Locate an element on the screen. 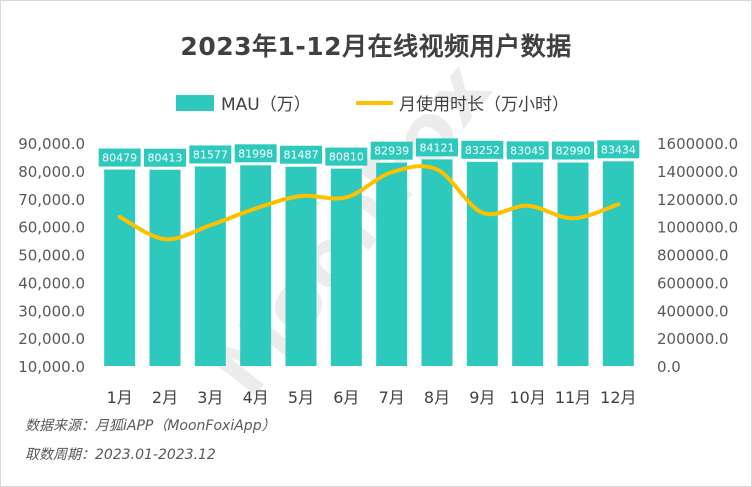 This screenshot has height=487, width=752. mau-data-label: 80479 is located at coordinates (119, 158).